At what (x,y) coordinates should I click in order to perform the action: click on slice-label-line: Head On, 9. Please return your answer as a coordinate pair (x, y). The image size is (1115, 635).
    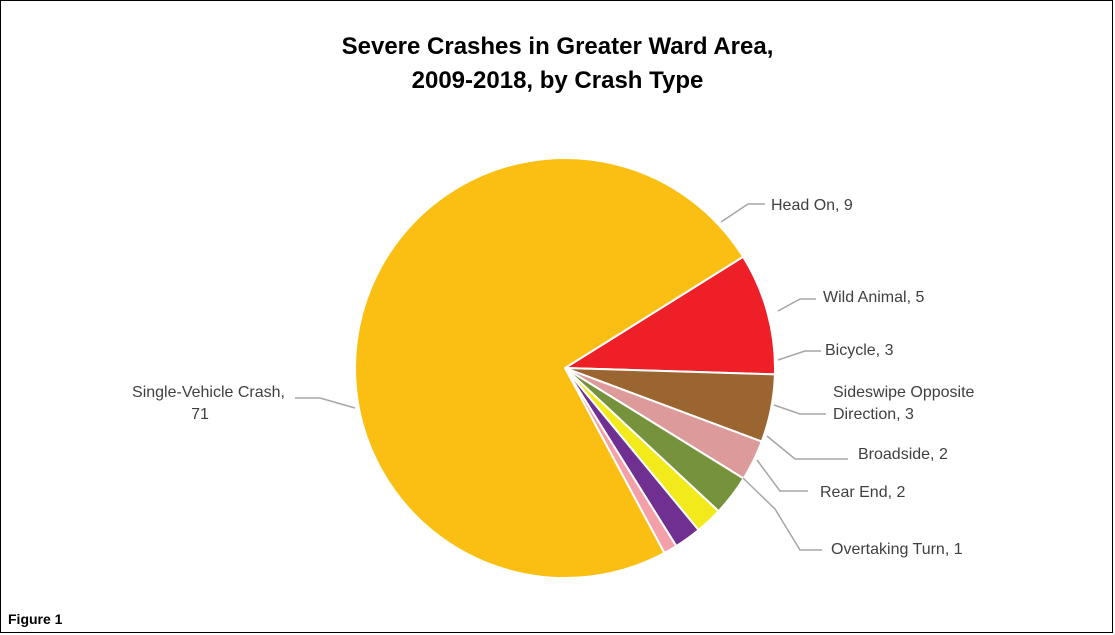
    Looking at the image, I should click on (812, 205).